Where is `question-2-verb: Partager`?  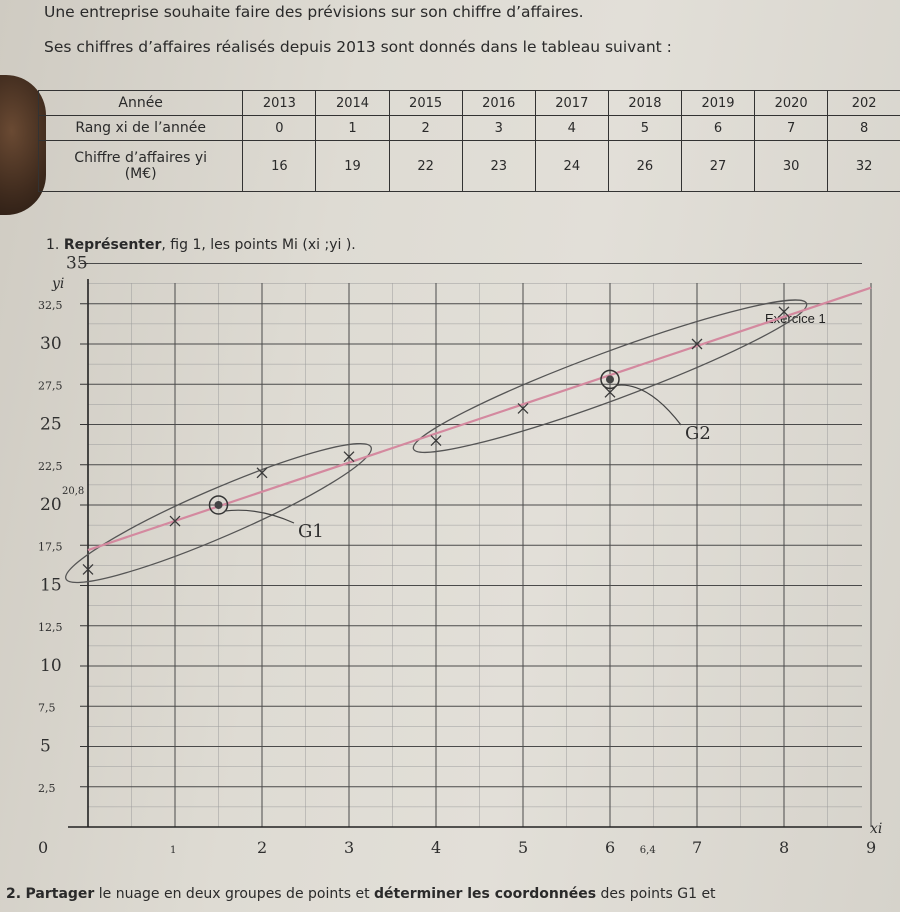 question-2-verb: Partager is located at coordinates (60, 894).